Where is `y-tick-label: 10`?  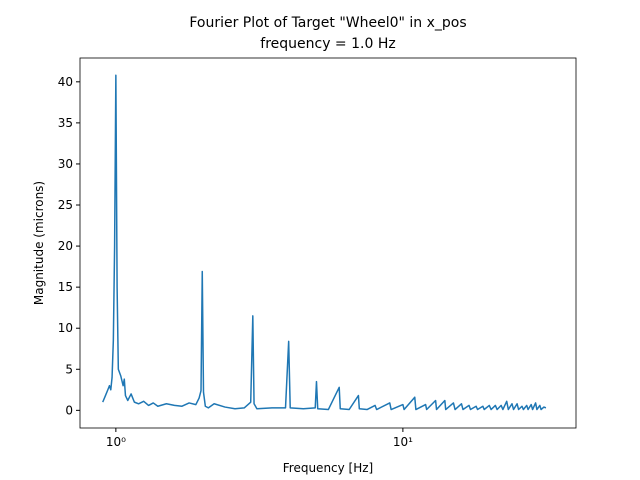 y-tick-label: 10 is located at coordinates (65, 328).